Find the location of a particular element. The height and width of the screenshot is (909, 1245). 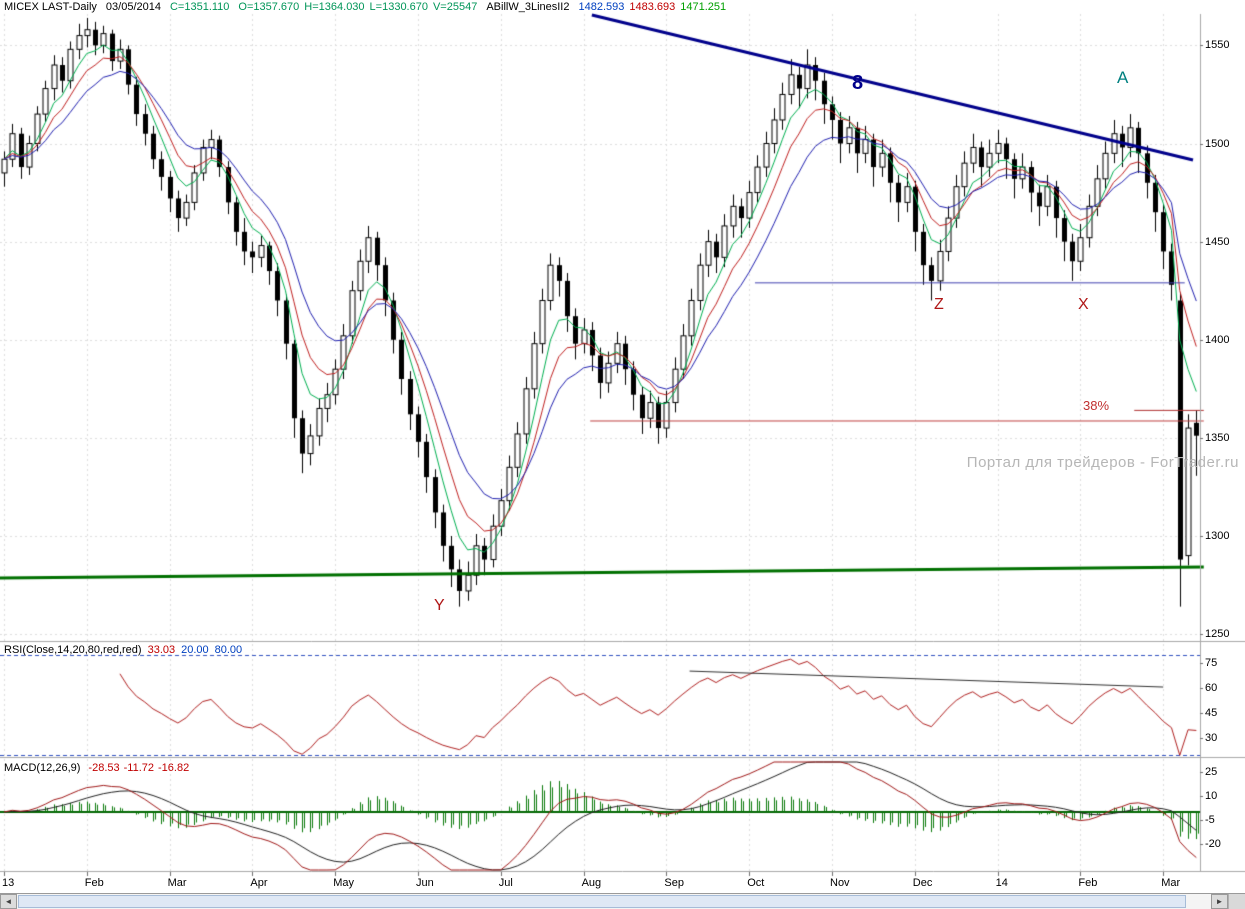

indicator-name: ABillW_3LinesII2 is located at coordinates (528, 7).